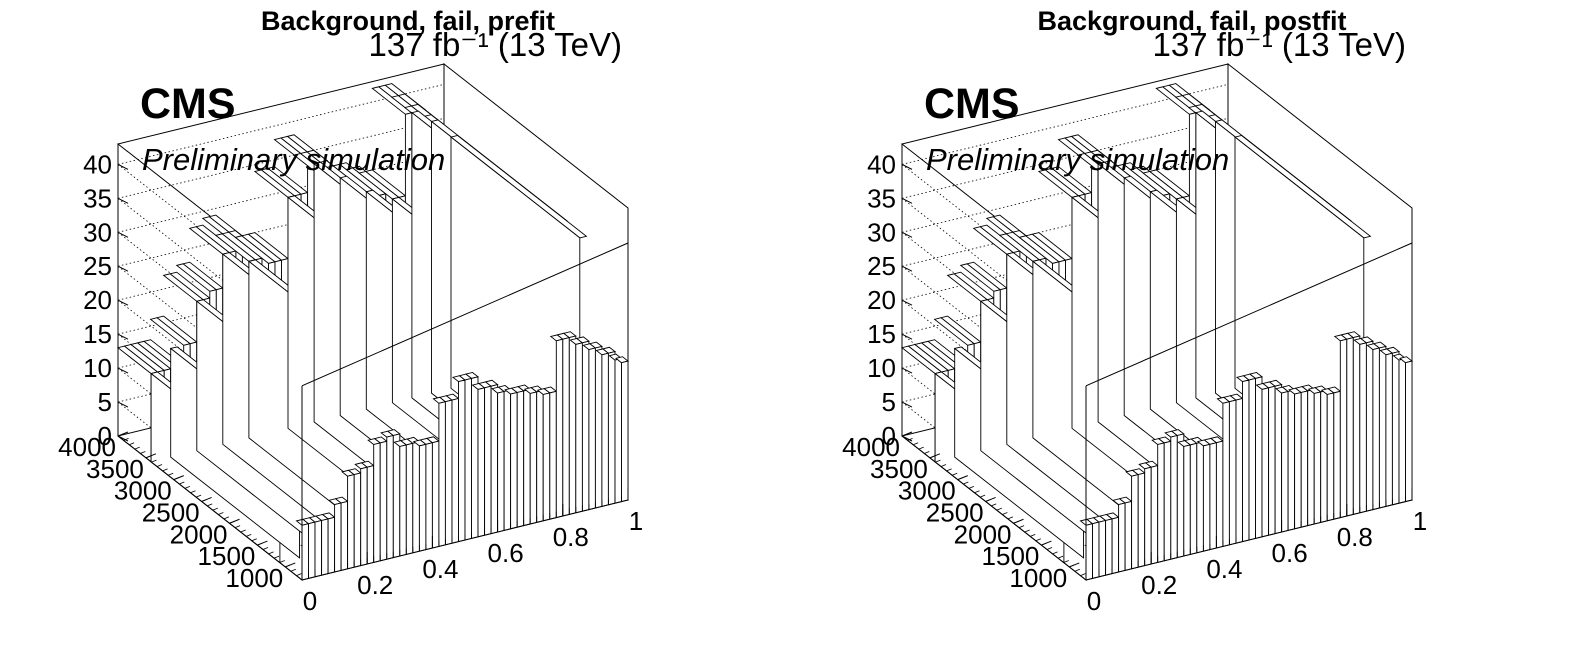 Image resolution: width=1592 pixels, height=672 pixels. I want to click on y-tick-label: 3500, so click(899, 469).